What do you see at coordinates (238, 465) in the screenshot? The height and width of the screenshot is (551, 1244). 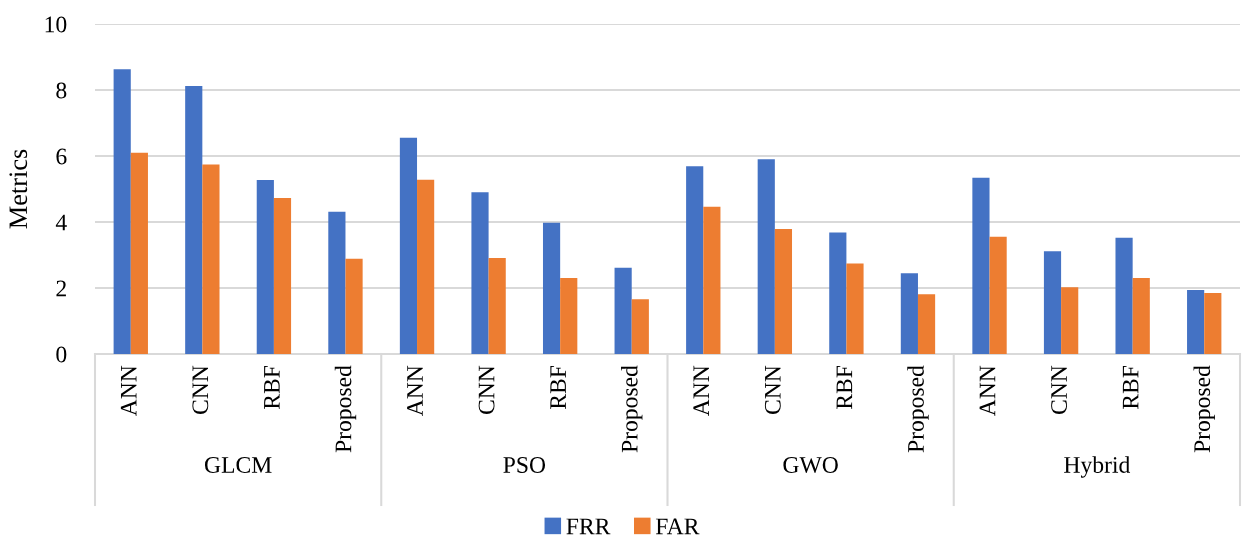 I see `text: GLCM` at bounding box center [238, 465].